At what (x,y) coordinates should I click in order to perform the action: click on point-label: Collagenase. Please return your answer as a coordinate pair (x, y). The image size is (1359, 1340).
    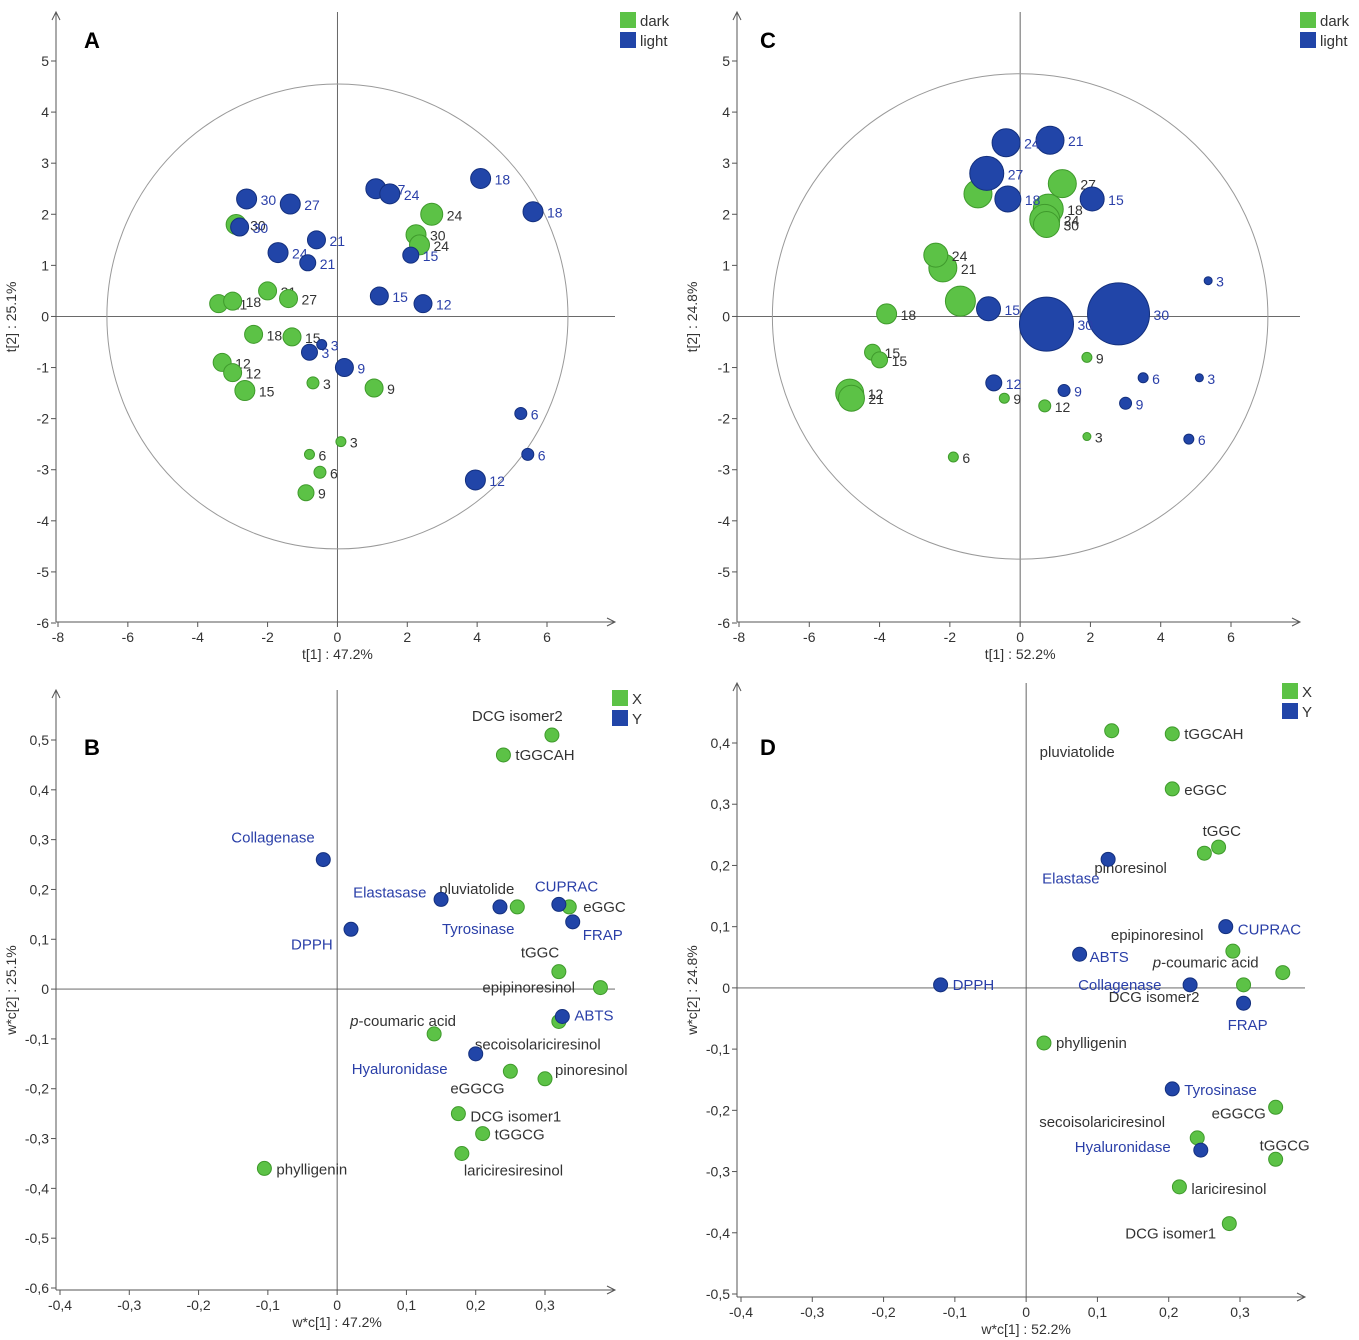
    Looking at the image, I should click on (272, 838).